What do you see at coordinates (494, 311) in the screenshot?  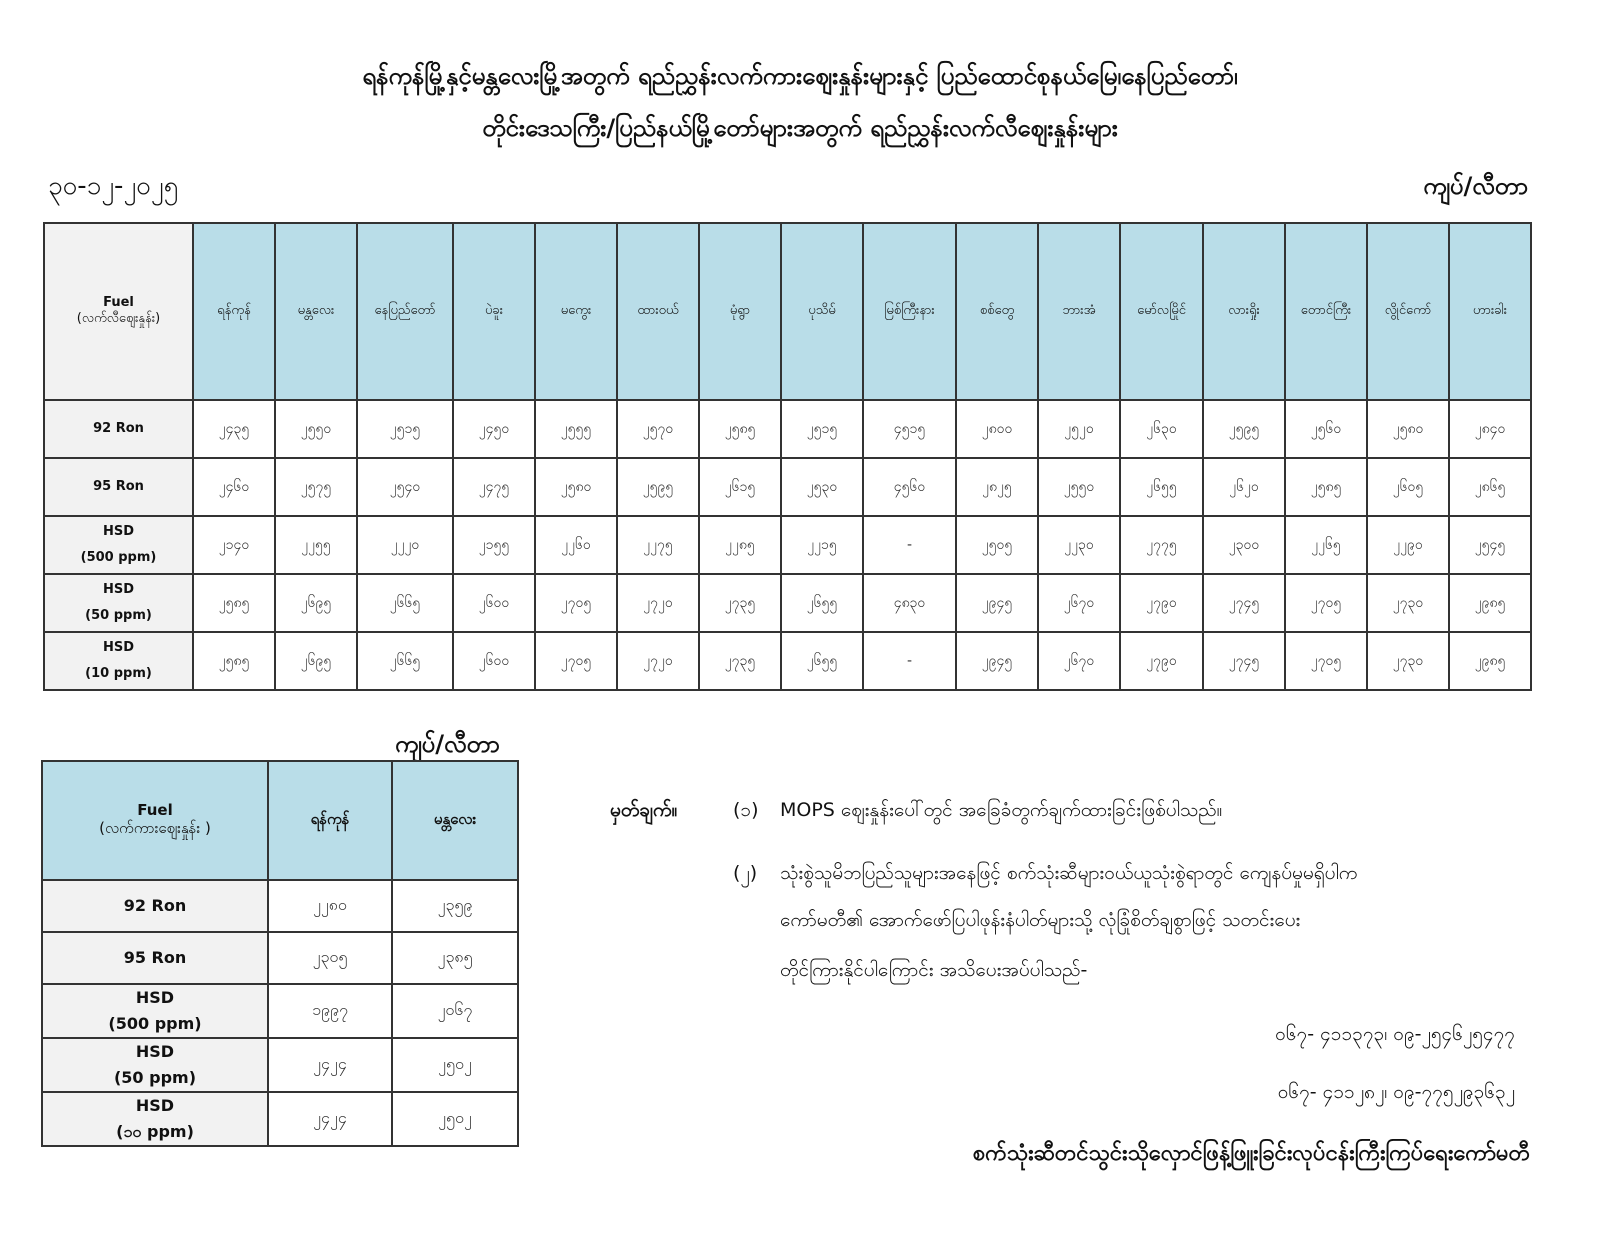 I see `city-header: ပဲခူး` at bounding box center [494, 311].